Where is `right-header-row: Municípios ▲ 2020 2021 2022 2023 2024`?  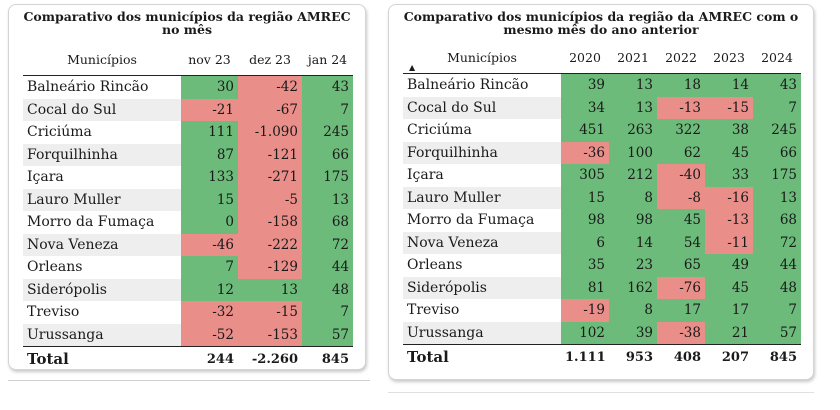 right-header-row: Municípios ▲ 2020 2021 2022 2023 2024 is located at coordinates (602, 57).